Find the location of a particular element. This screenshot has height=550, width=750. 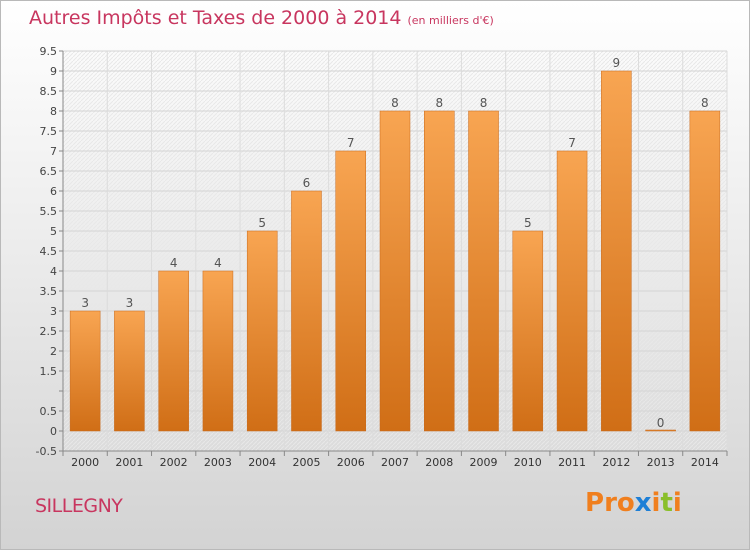

y-tick-label: 4 is located at coordinates (53, 271).